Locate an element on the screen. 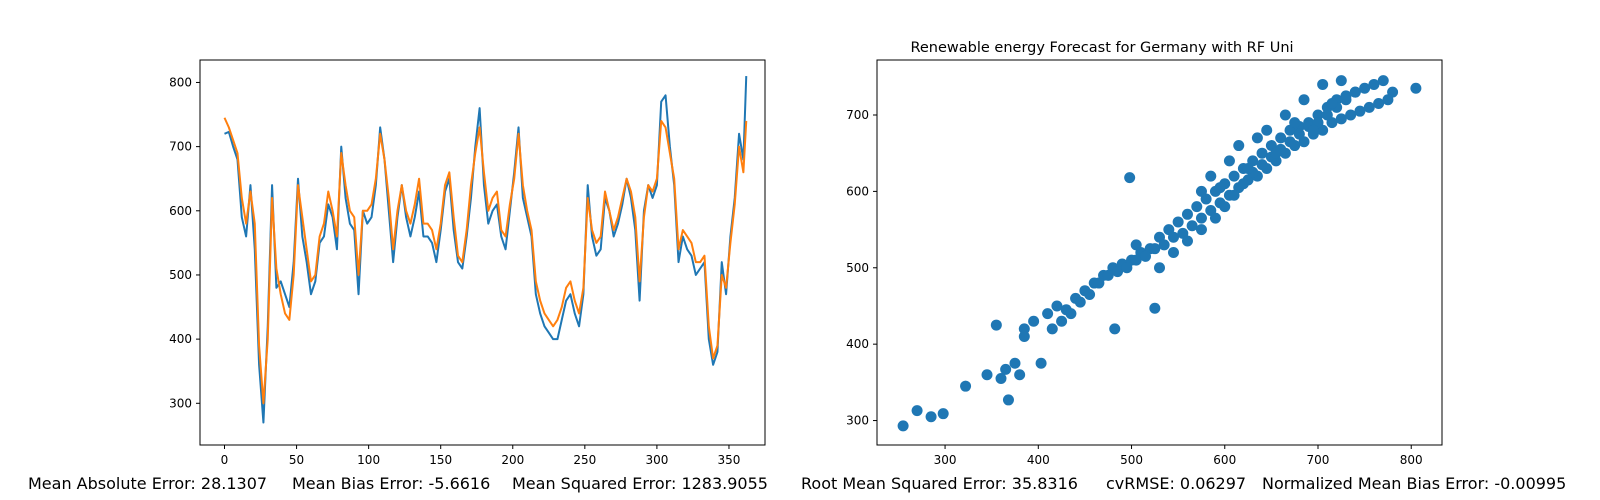  line-chart-x-tick-label: 300 is located at coordinates (656, 460).